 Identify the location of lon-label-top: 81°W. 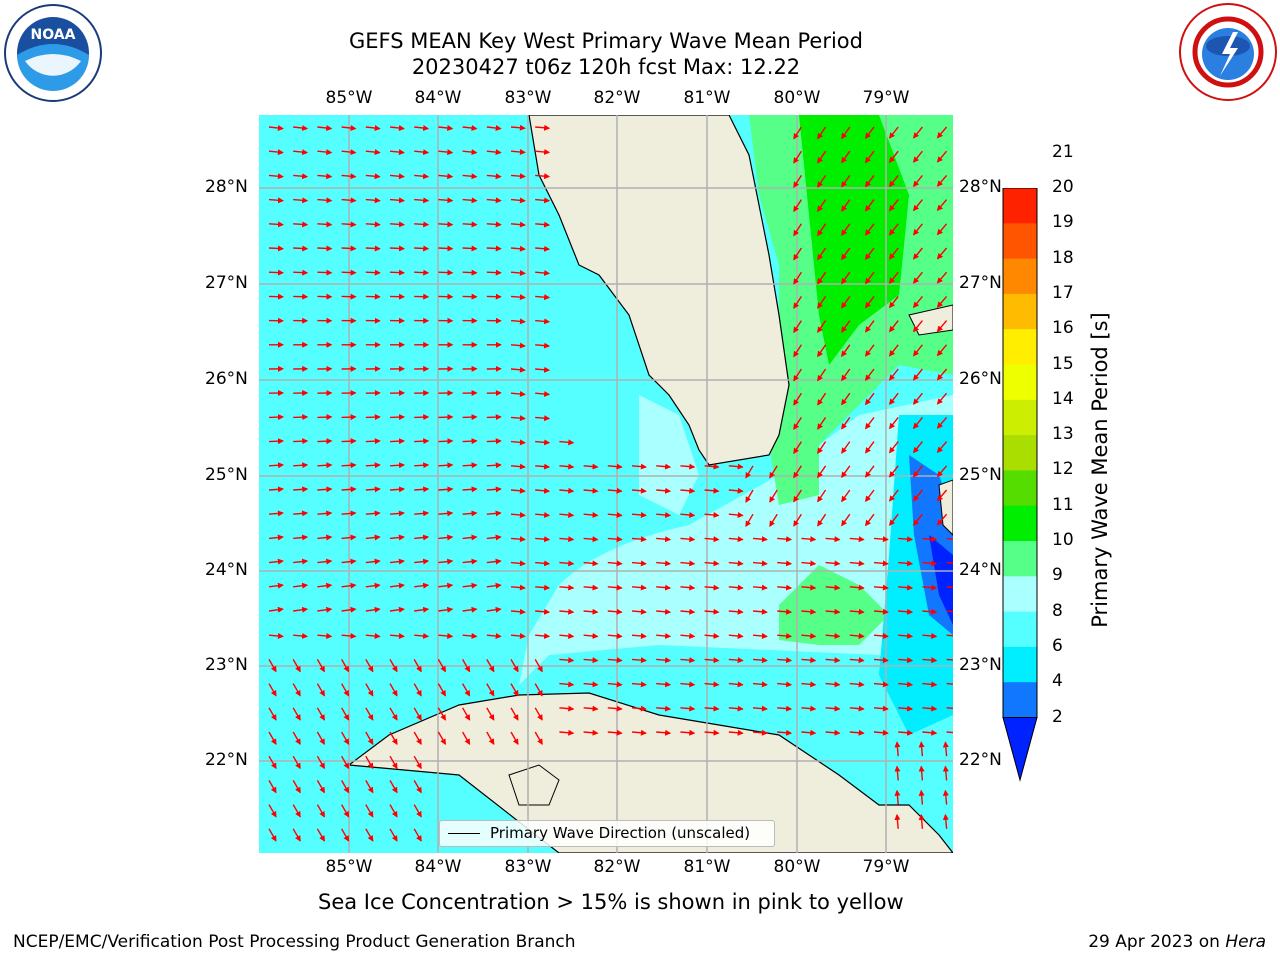
(707, 98).